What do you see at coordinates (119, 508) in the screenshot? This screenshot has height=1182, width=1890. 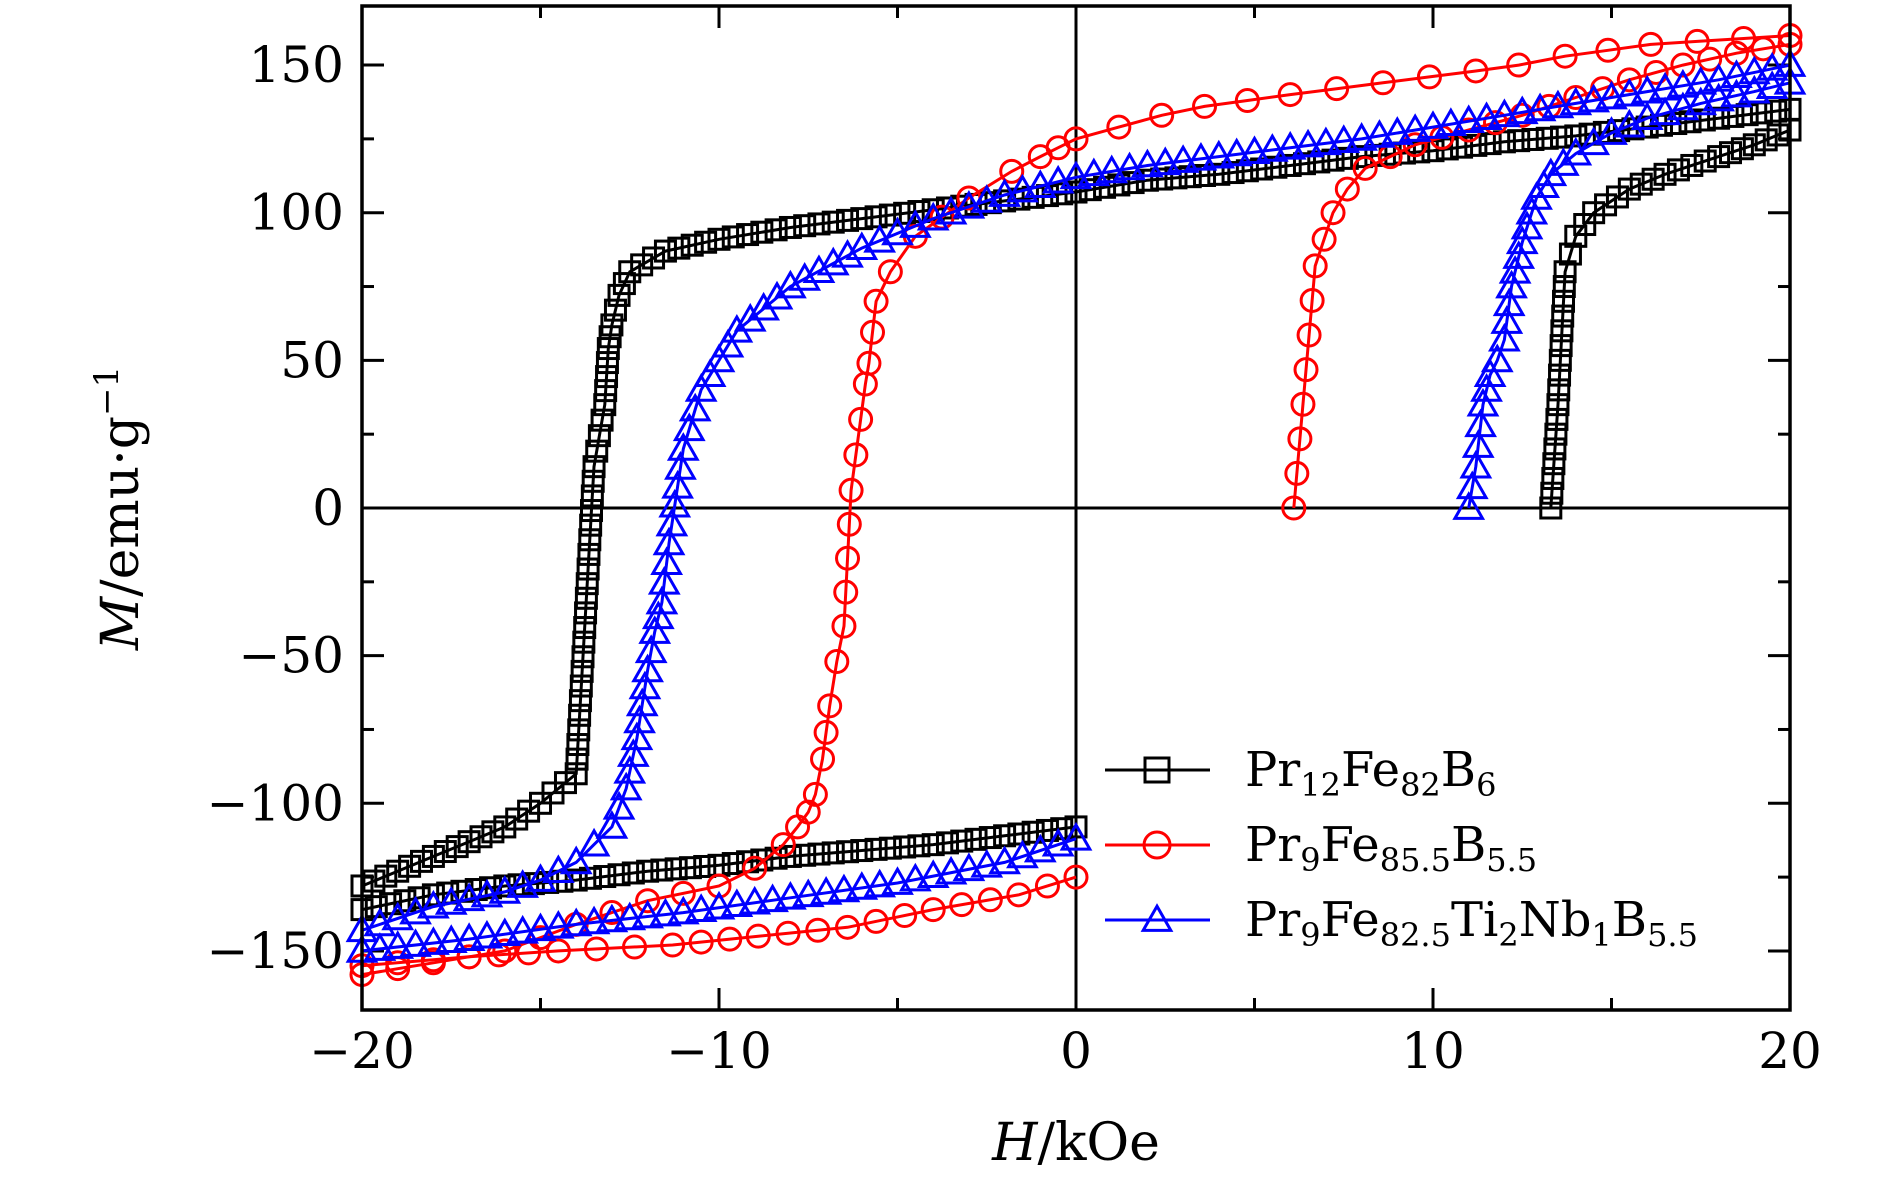 I see `y-axis-label: M/emu·g−1` at bounding box center [119, 508].